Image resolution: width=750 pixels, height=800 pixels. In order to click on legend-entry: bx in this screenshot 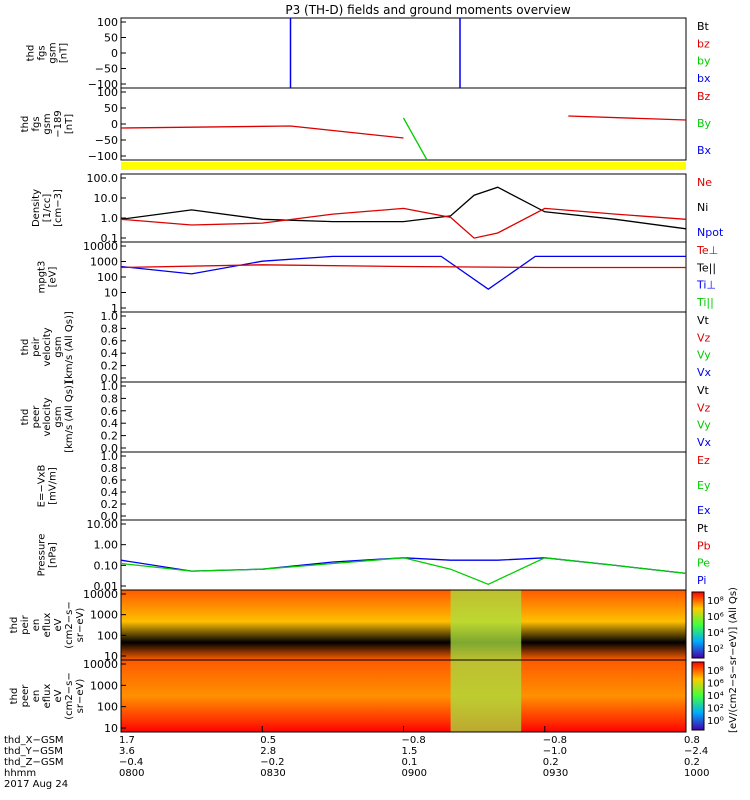, I will do `click(704, 78)`.